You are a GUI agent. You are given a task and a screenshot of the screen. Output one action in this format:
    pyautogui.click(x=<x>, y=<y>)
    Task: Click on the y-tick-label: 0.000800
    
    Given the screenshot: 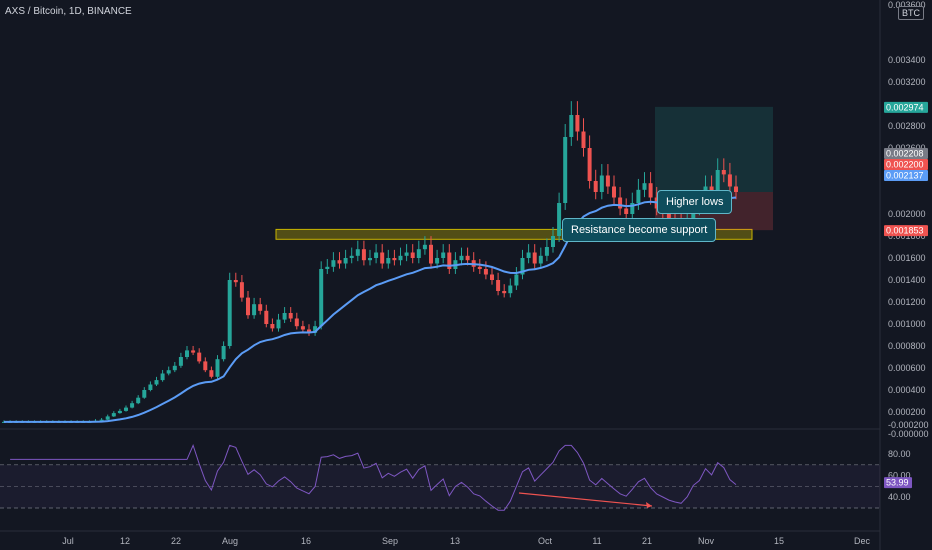 What is the action you would take?
    pyautogui.click(x=907, y=346)
    